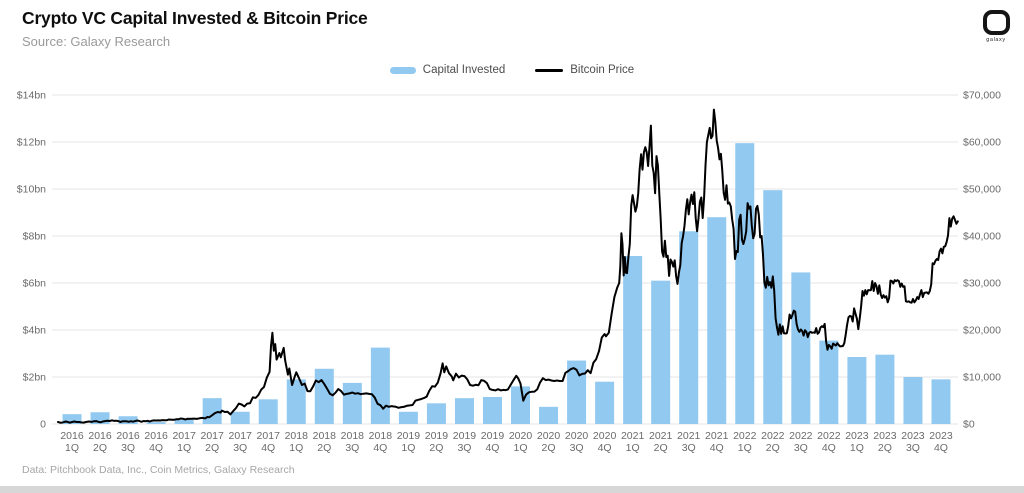 This screenshot has height=493, width=1024. What do you see at coordinates (35, 331) in the screenshot?
I see `y-axis-label-left: $4bn` at bounding box center [35, 331].